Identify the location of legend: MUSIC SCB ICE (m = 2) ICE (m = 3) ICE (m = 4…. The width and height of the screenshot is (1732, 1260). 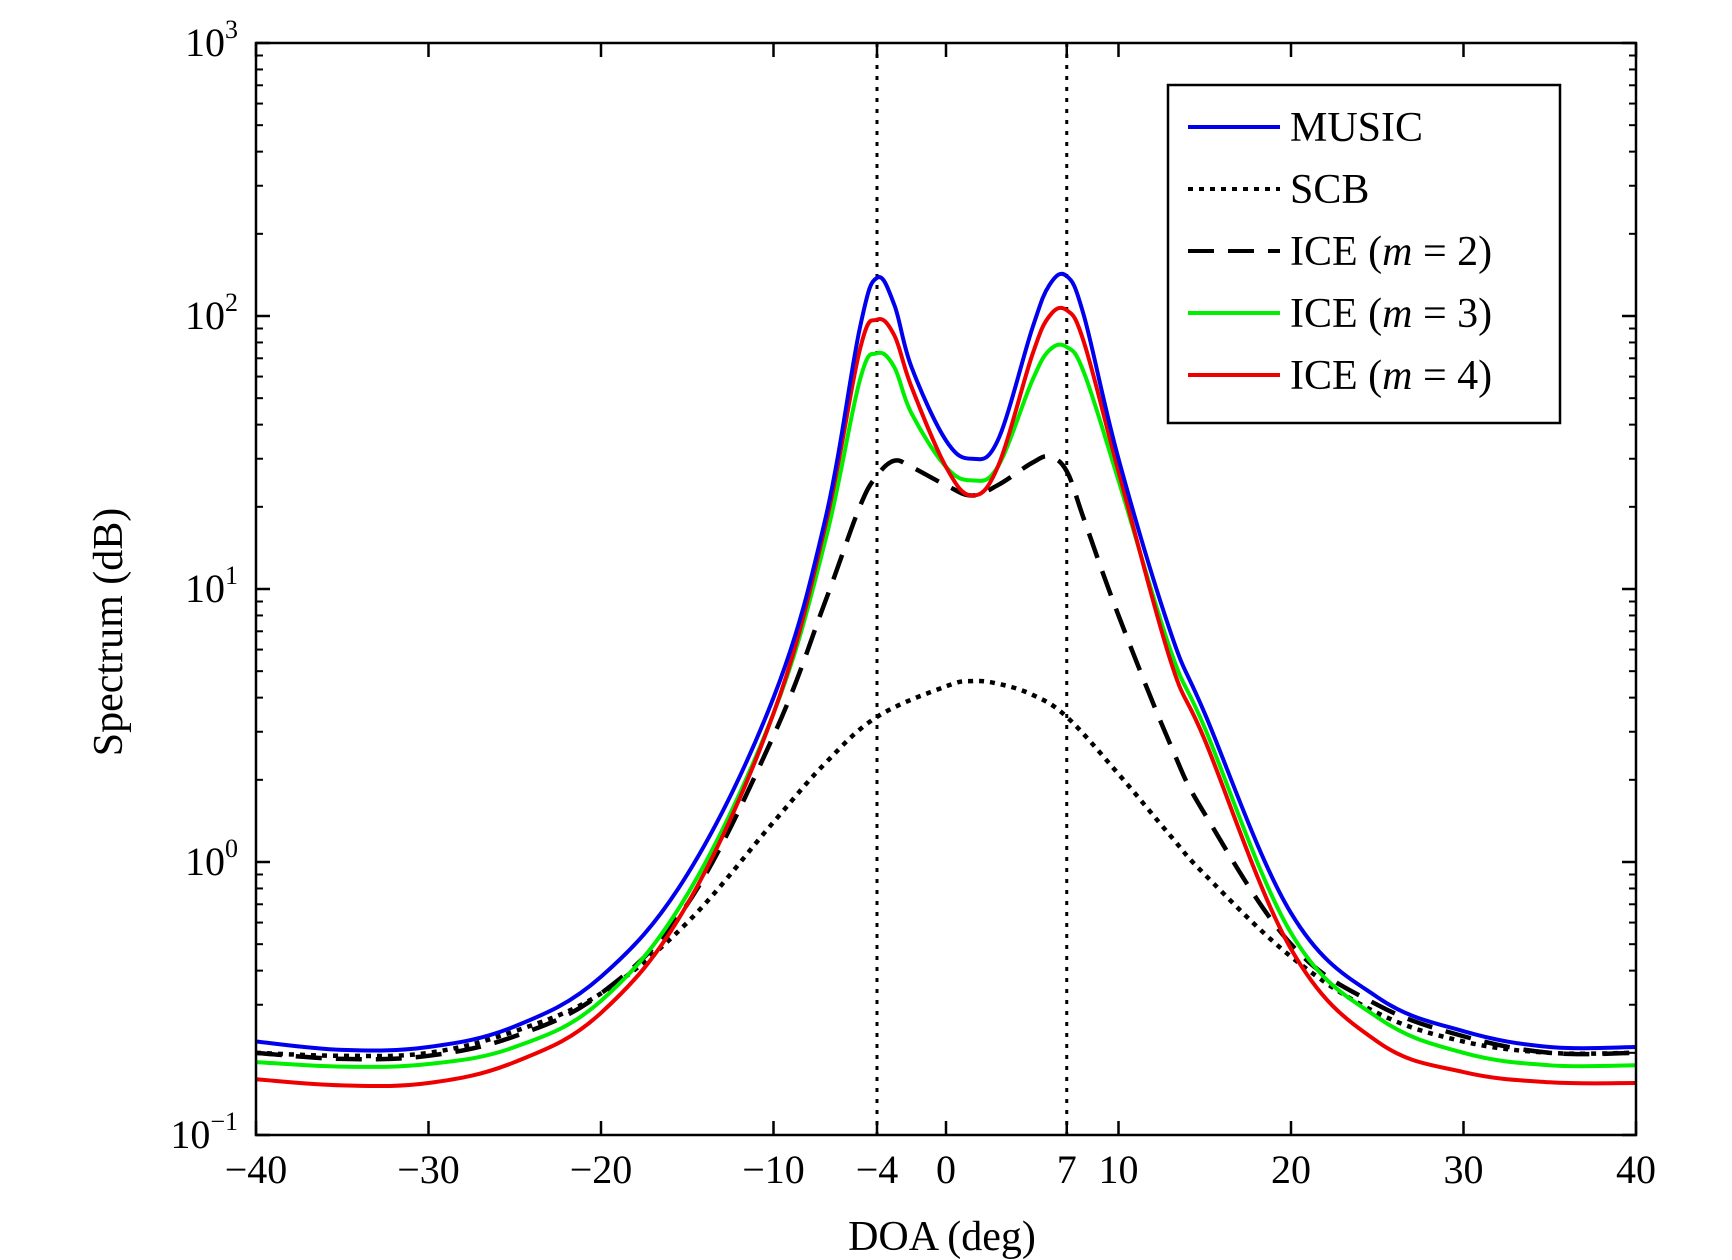
(1364, 254).